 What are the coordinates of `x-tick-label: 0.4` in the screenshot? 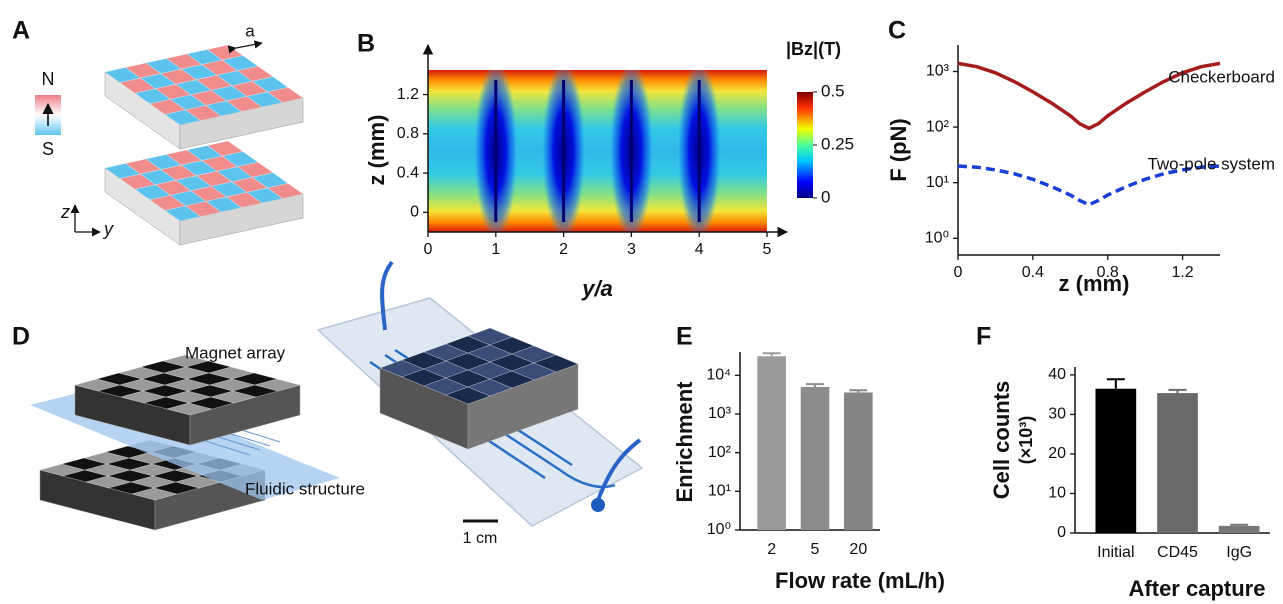 It's located at (1033, 272).